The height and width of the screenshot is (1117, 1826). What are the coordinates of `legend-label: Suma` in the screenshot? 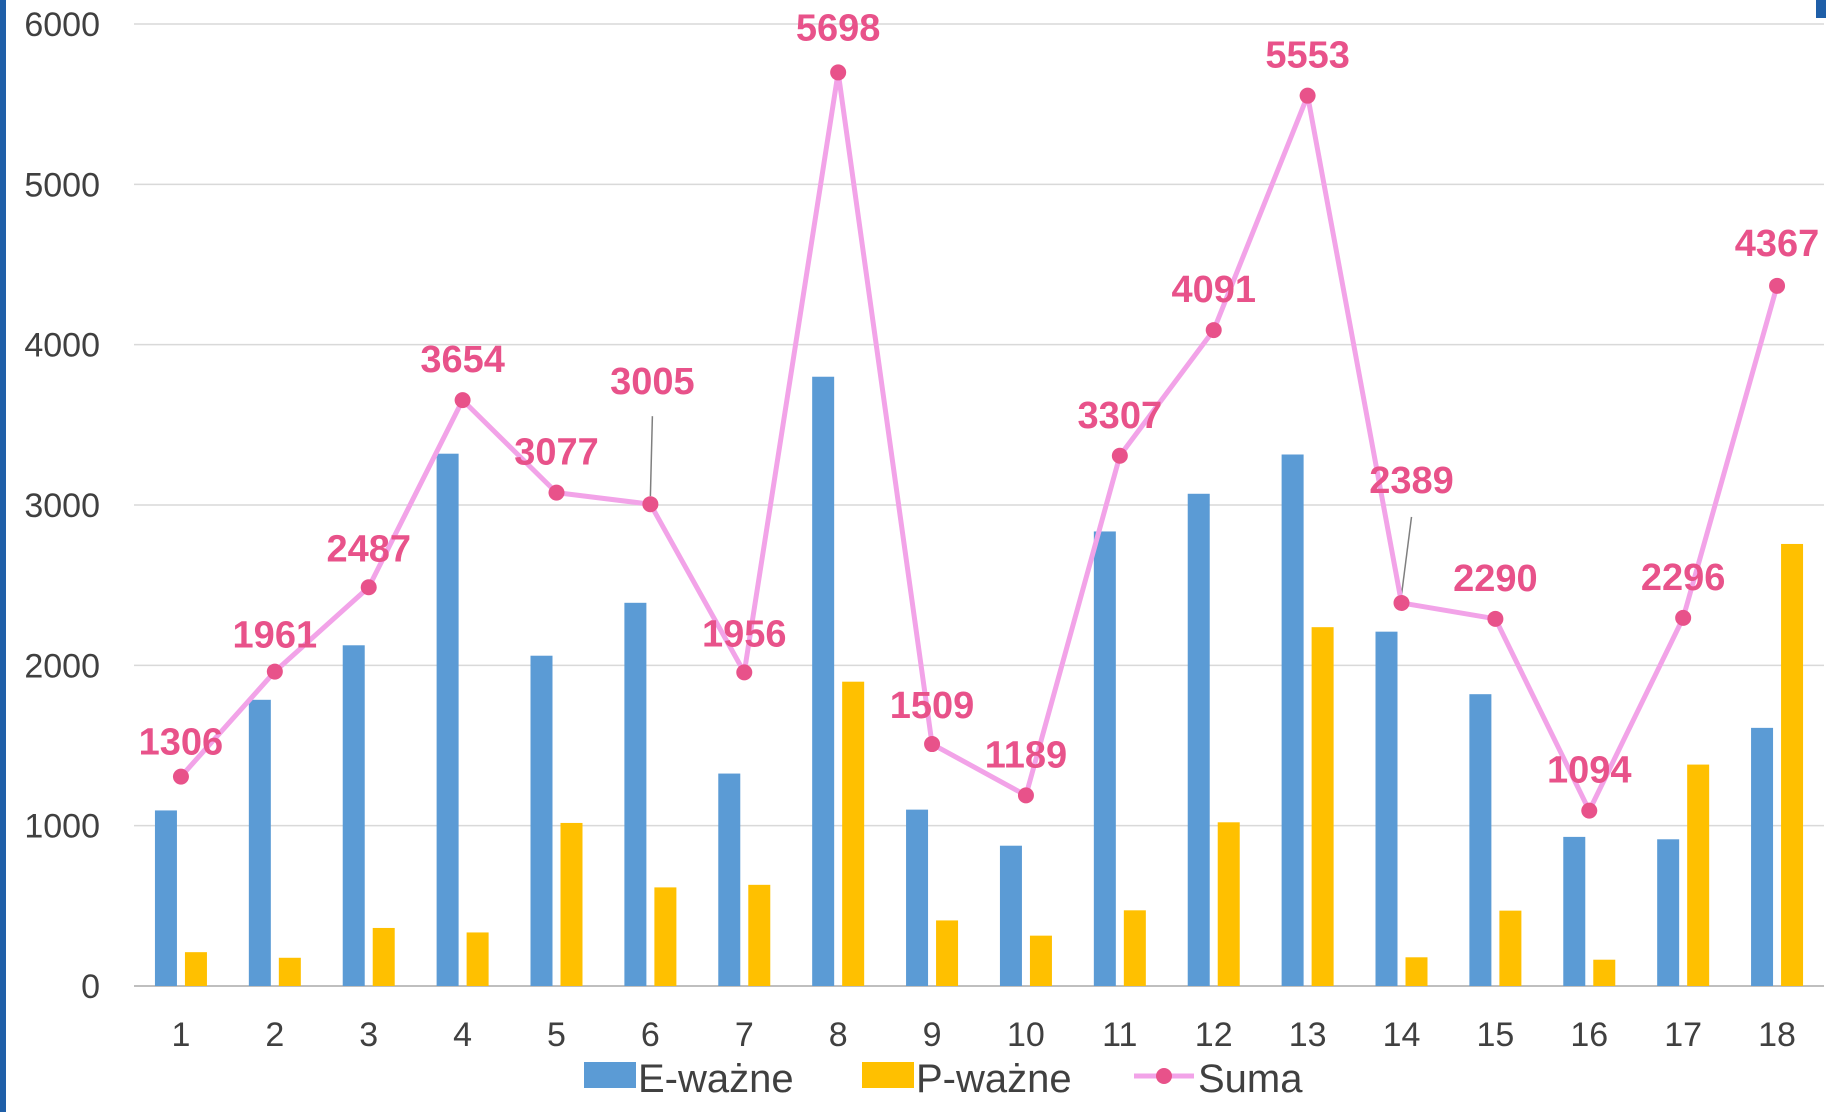 It's located at (1250, 1079).